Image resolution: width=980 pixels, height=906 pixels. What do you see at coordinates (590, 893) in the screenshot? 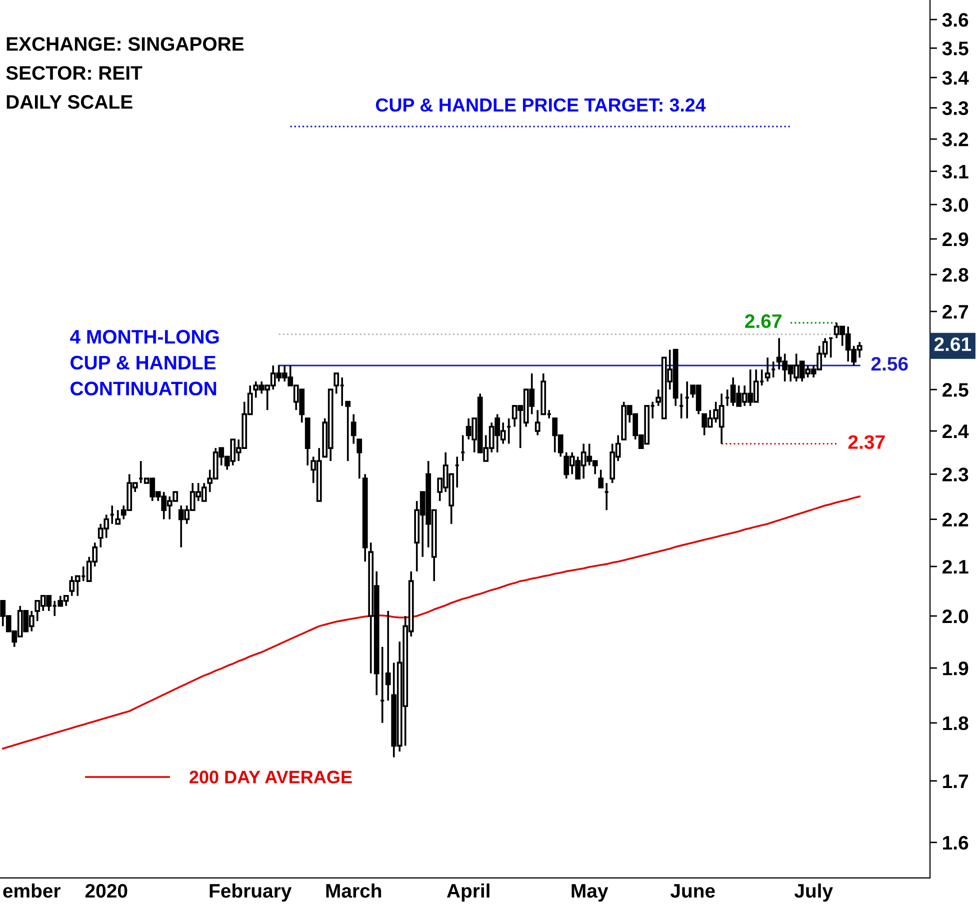
I see `x-tick-label: May` at bounding box center [590, 893].